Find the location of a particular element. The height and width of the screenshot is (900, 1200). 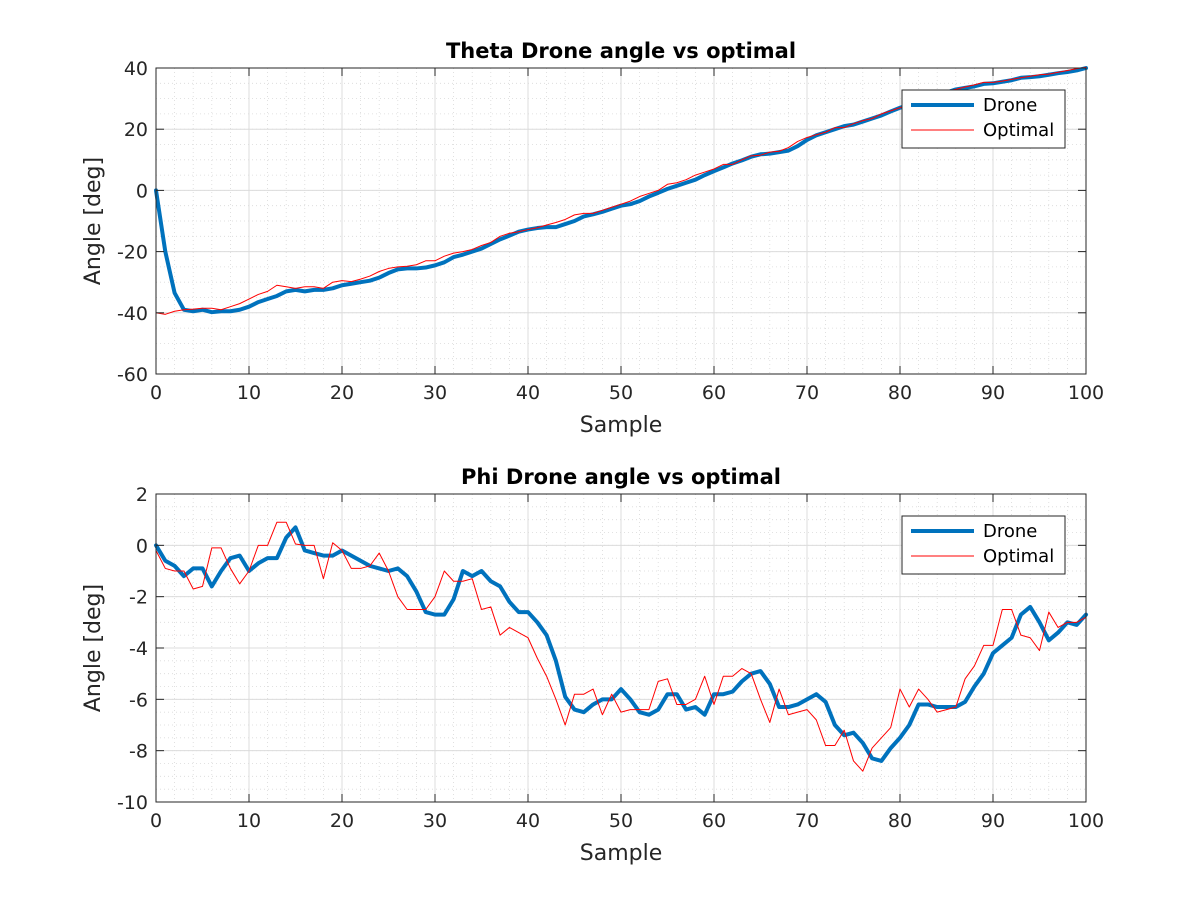

y-tick-label: -20 is located at coordinates (132, 253).